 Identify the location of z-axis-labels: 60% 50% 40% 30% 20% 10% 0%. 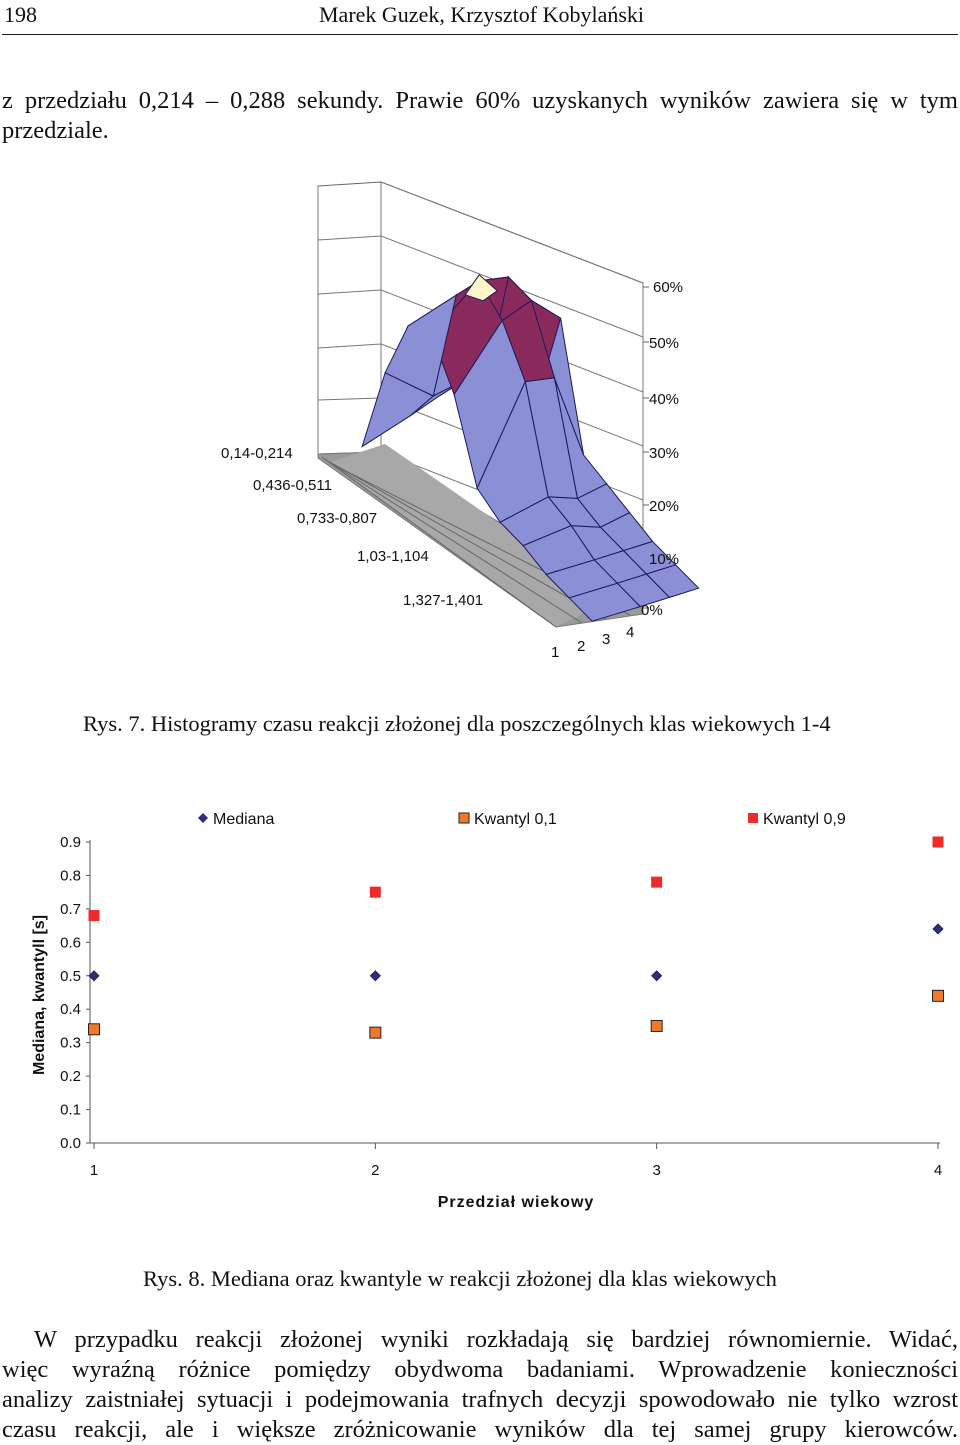
(662, 449).